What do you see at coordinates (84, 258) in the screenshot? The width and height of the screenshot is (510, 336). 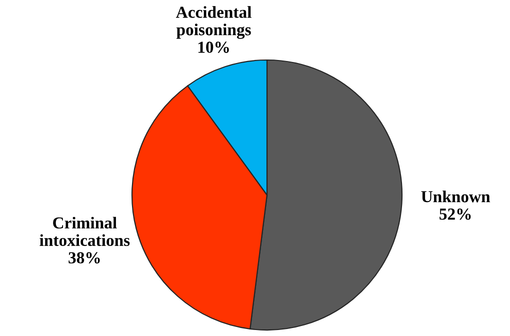 I see `data-label: 38%` at bounding box center [84, 258].